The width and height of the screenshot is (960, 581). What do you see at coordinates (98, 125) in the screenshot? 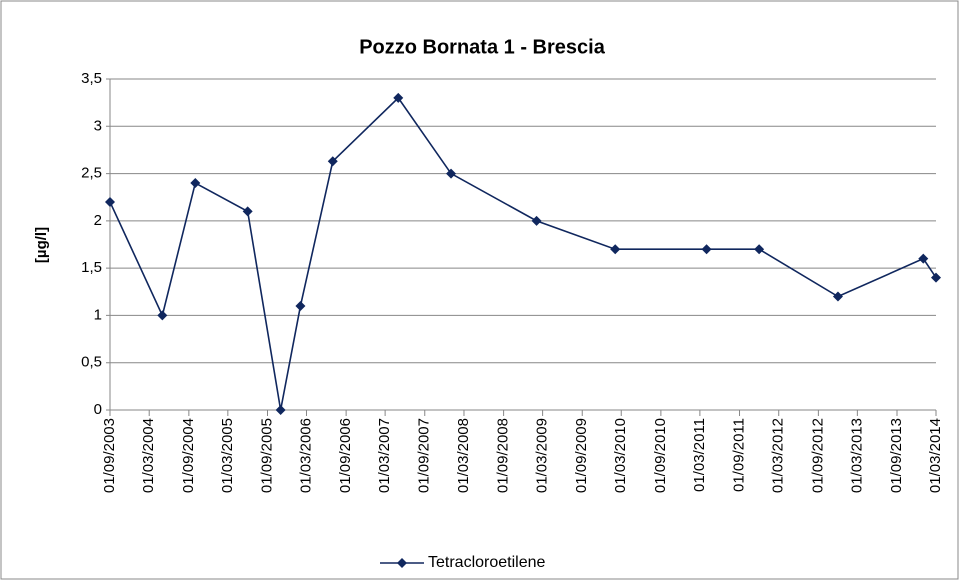
I see `y-tick-label: 3` at bounding box center [98, 125].